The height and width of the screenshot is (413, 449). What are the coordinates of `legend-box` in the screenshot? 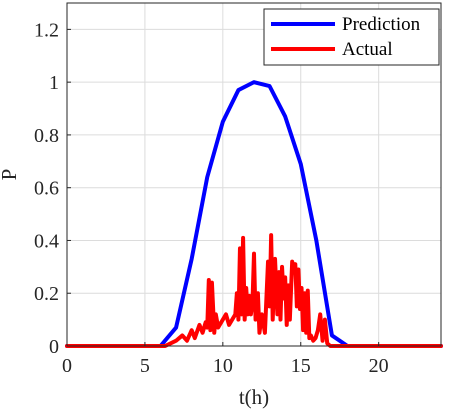 It's located at (351, 37).